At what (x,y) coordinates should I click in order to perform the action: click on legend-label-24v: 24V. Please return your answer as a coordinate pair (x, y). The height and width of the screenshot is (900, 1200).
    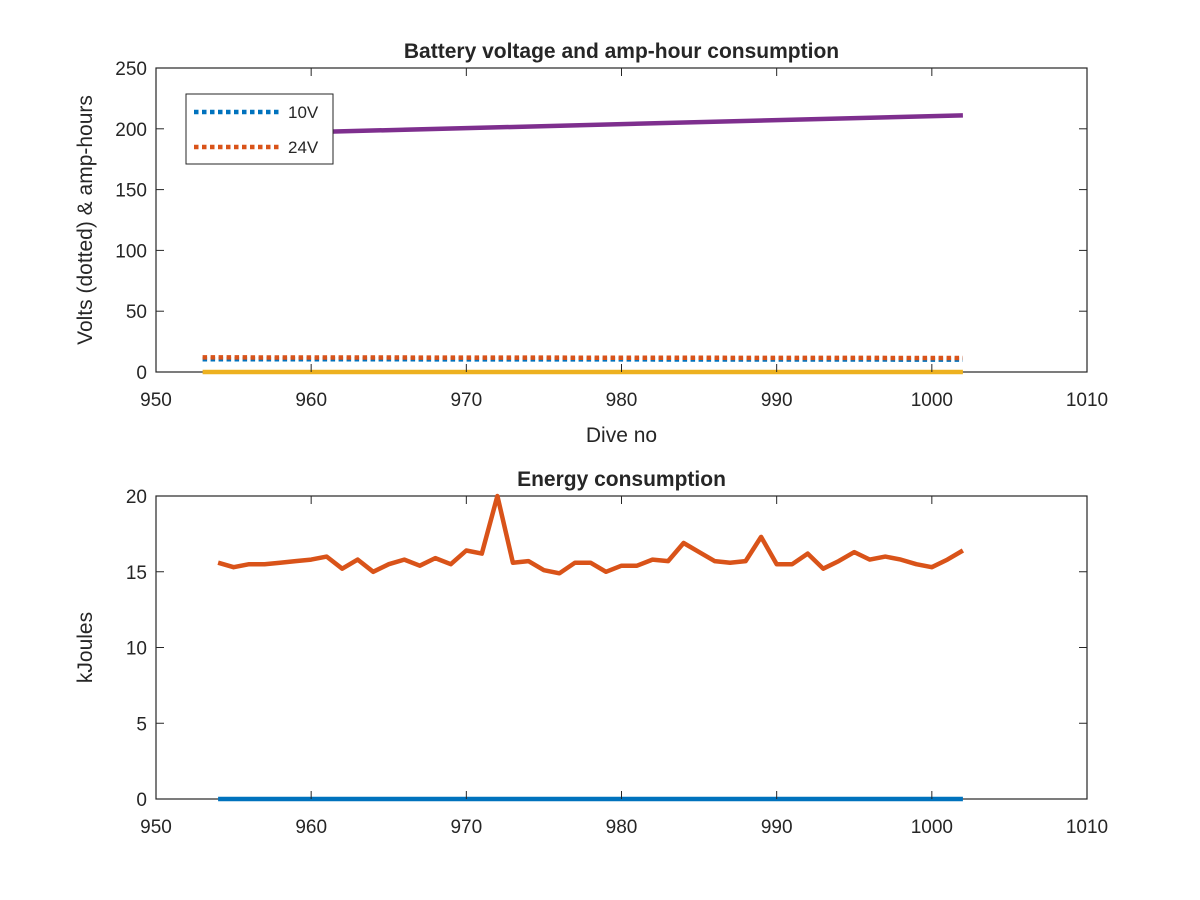
    Looking at the image, I should click on (303, 147).